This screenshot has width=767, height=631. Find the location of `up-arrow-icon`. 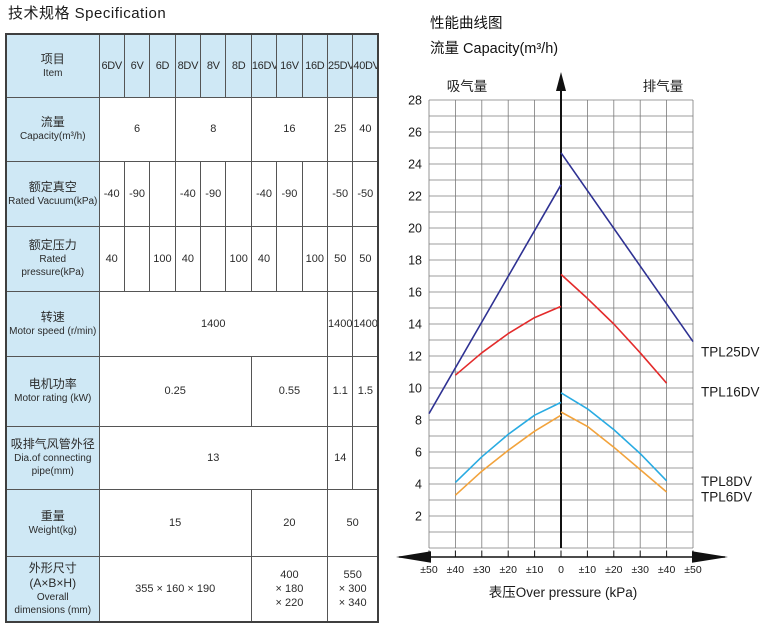

up-arrow-icon is located at coordinates (561, 81).